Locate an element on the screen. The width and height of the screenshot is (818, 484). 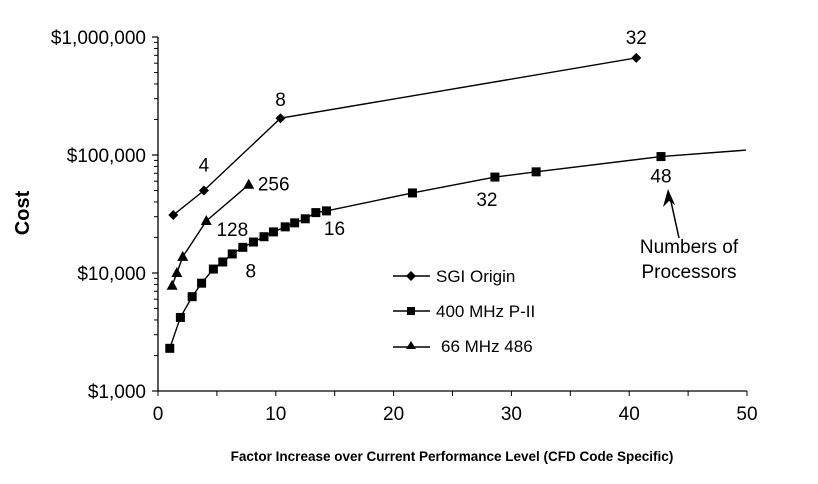
legend-square-icon is located at coordinates (411, 311).